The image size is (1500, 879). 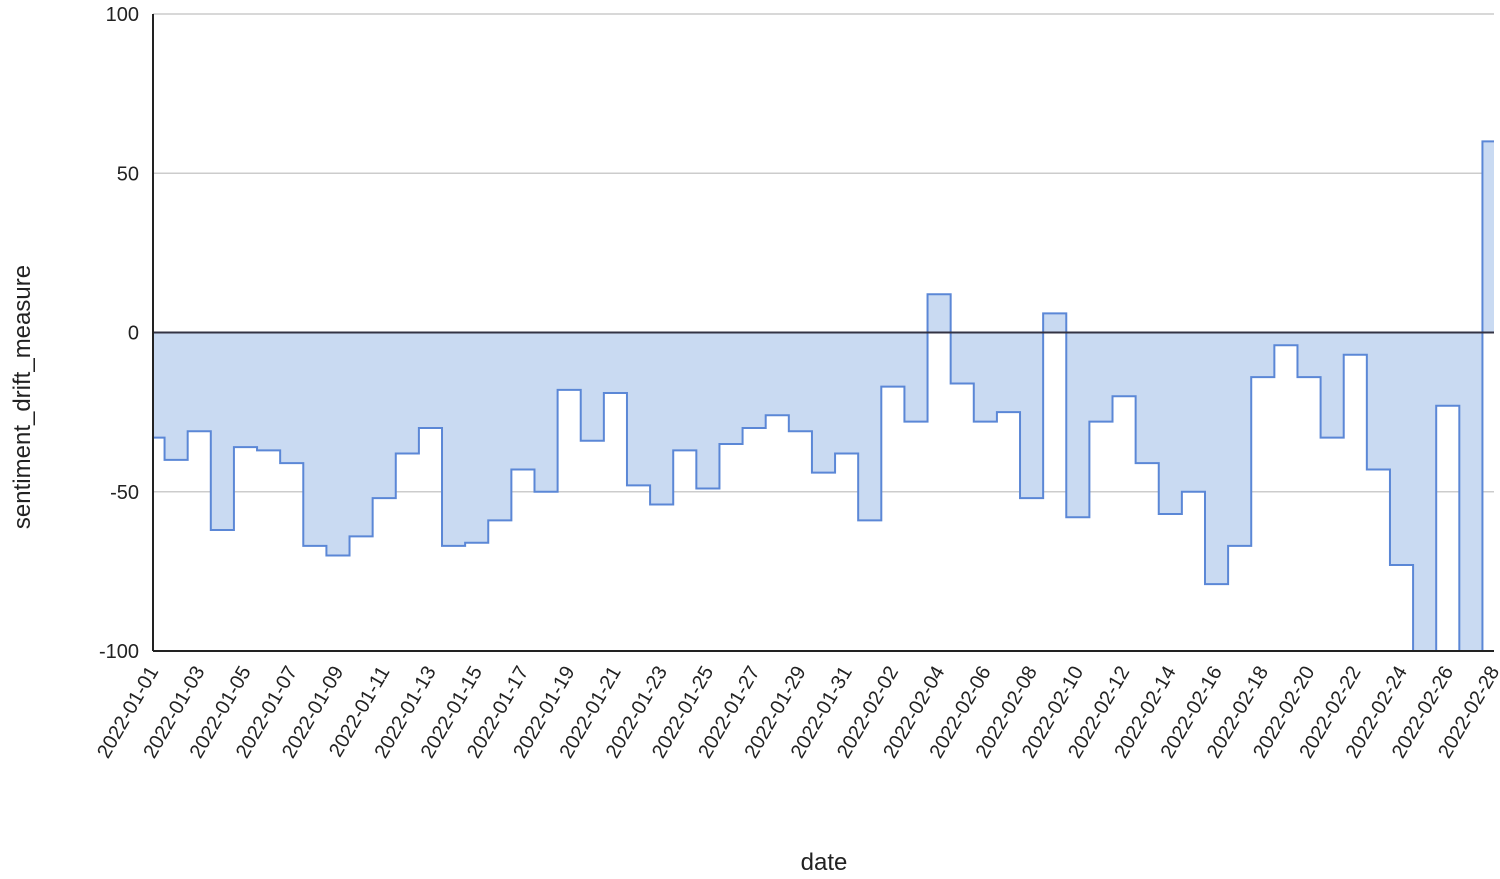 I want to click on y-tick-labels: 100 50 0 -50 -100, so click(x=119, y=333).